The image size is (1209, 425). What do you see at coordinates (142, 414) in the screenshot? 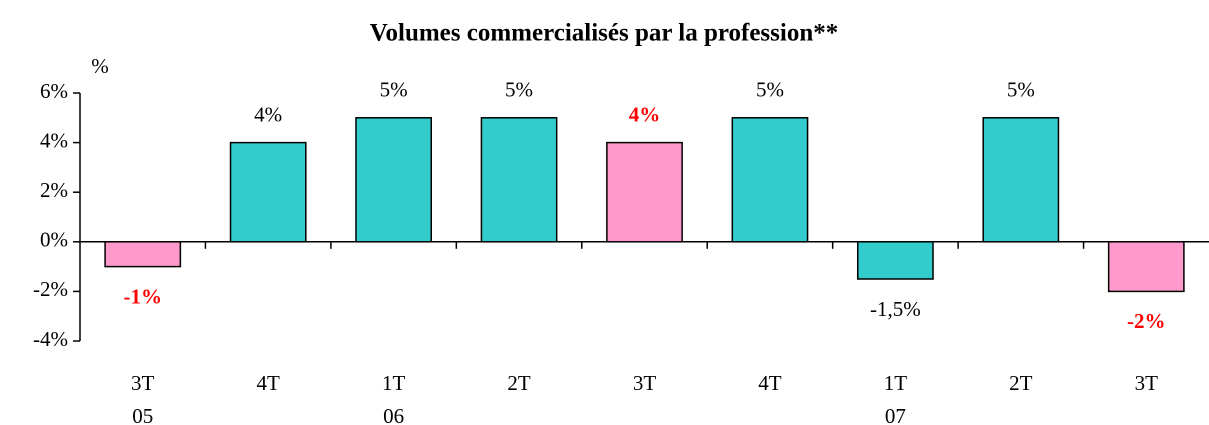
I see `x-tick-year: 05` at bounding box center [142, 414].